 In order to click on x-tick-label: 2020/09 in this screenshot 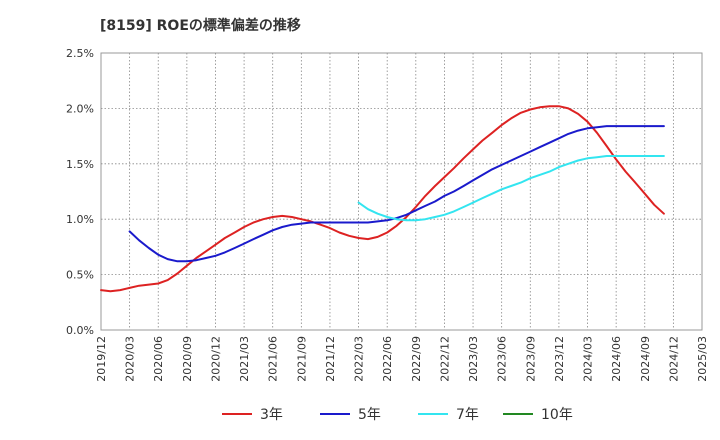, I will do `click(187, 359)`.